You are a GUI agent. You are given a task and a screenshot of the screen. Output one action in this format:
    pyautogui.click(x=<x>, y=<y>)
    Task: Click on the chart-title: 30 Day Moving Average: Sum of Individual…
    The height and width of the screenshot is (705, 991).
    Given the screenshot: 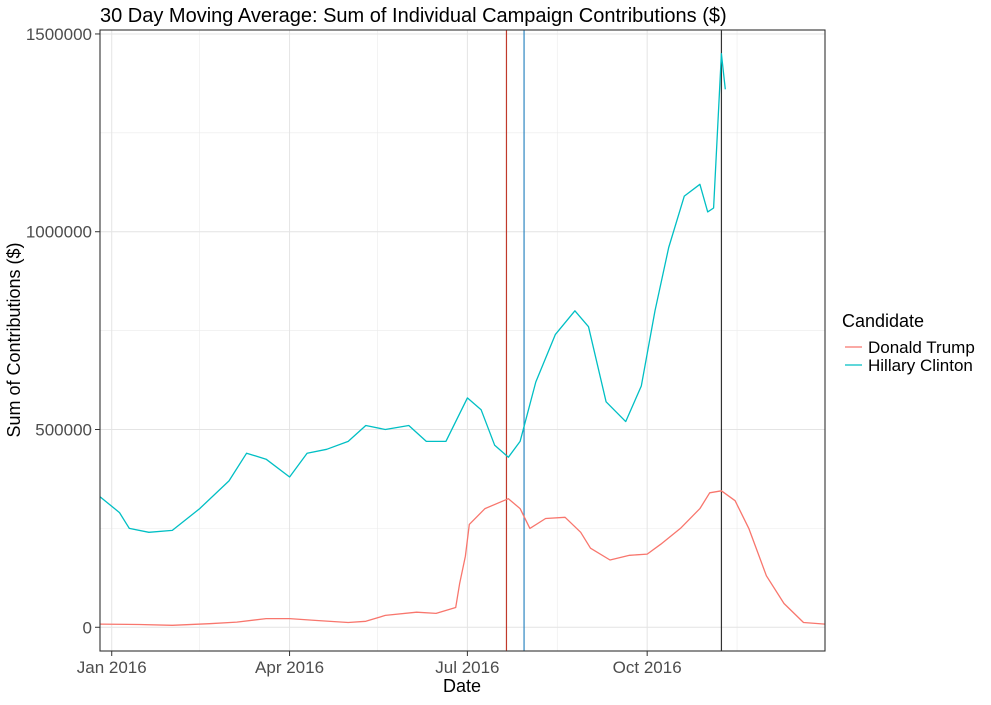 What is the action you would take?
    pyautogui.click(x=413, y=16)
    